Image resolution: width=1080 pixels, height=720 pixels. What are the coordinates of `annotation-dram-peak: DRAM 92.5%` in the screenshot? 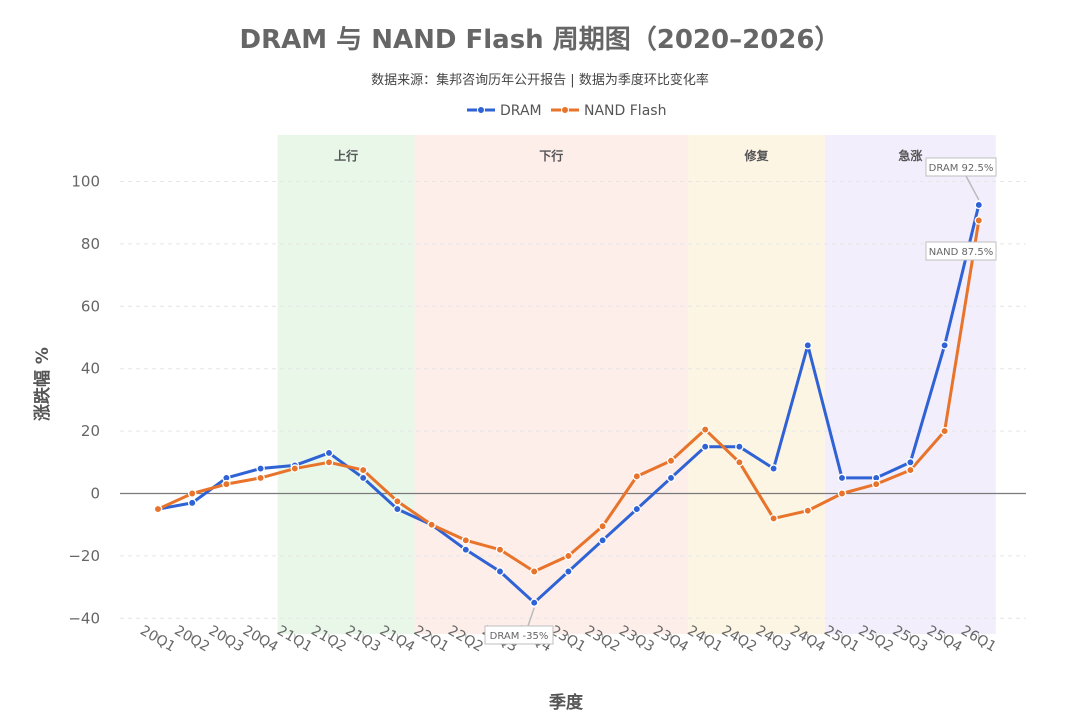 It's located at (961, 179).